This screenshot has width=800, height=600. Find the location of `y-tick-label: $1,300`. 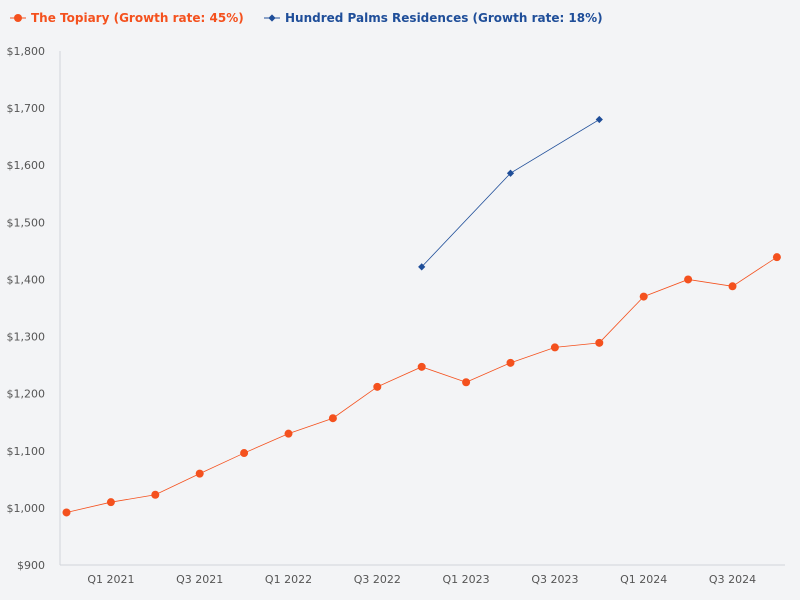

y-tick-label: $1,300 is located at coordinates (26, 337).